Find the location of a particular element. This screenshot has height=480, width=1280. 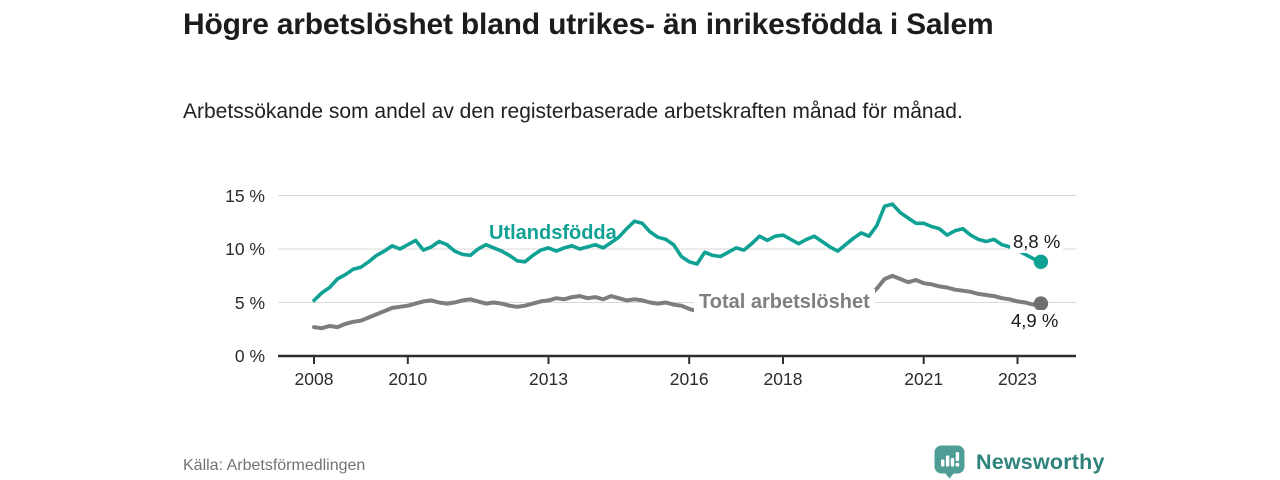

brand-logo: Newsworthy is located at coordinates (1019, 462).